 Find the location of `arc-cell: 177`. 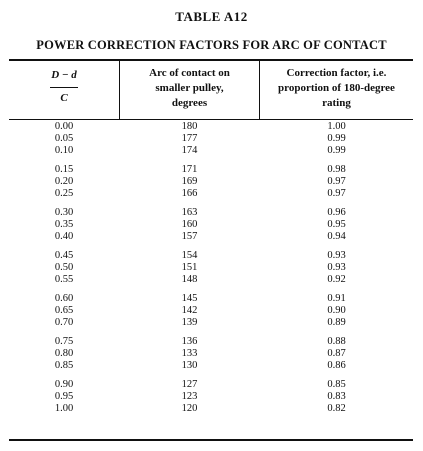

arc-cell: 177 is located at coordinates (189, 138).